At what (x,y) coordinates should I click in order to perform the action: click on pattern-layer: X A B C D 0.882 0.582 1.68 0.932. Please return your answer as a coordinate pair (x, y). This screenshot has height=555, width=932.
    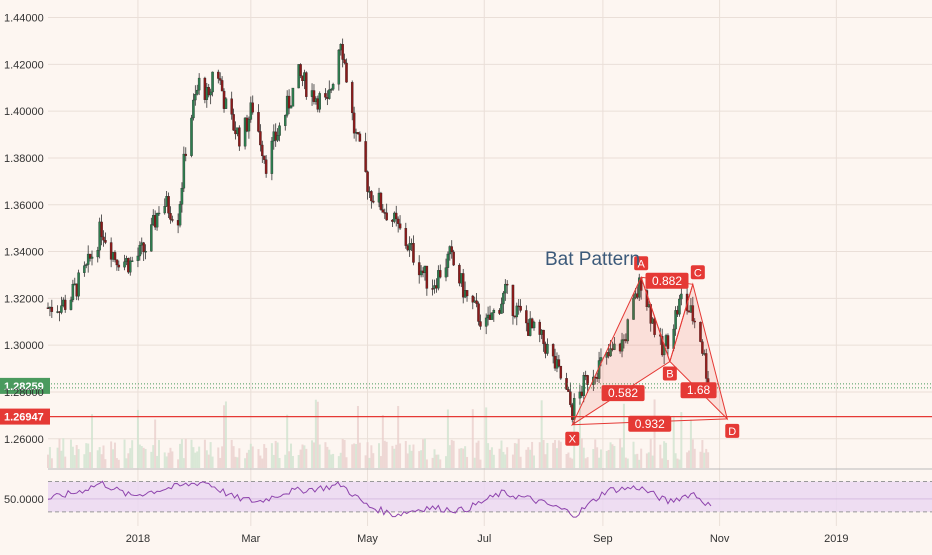
    Looking at the image, I should click on (652, 351).